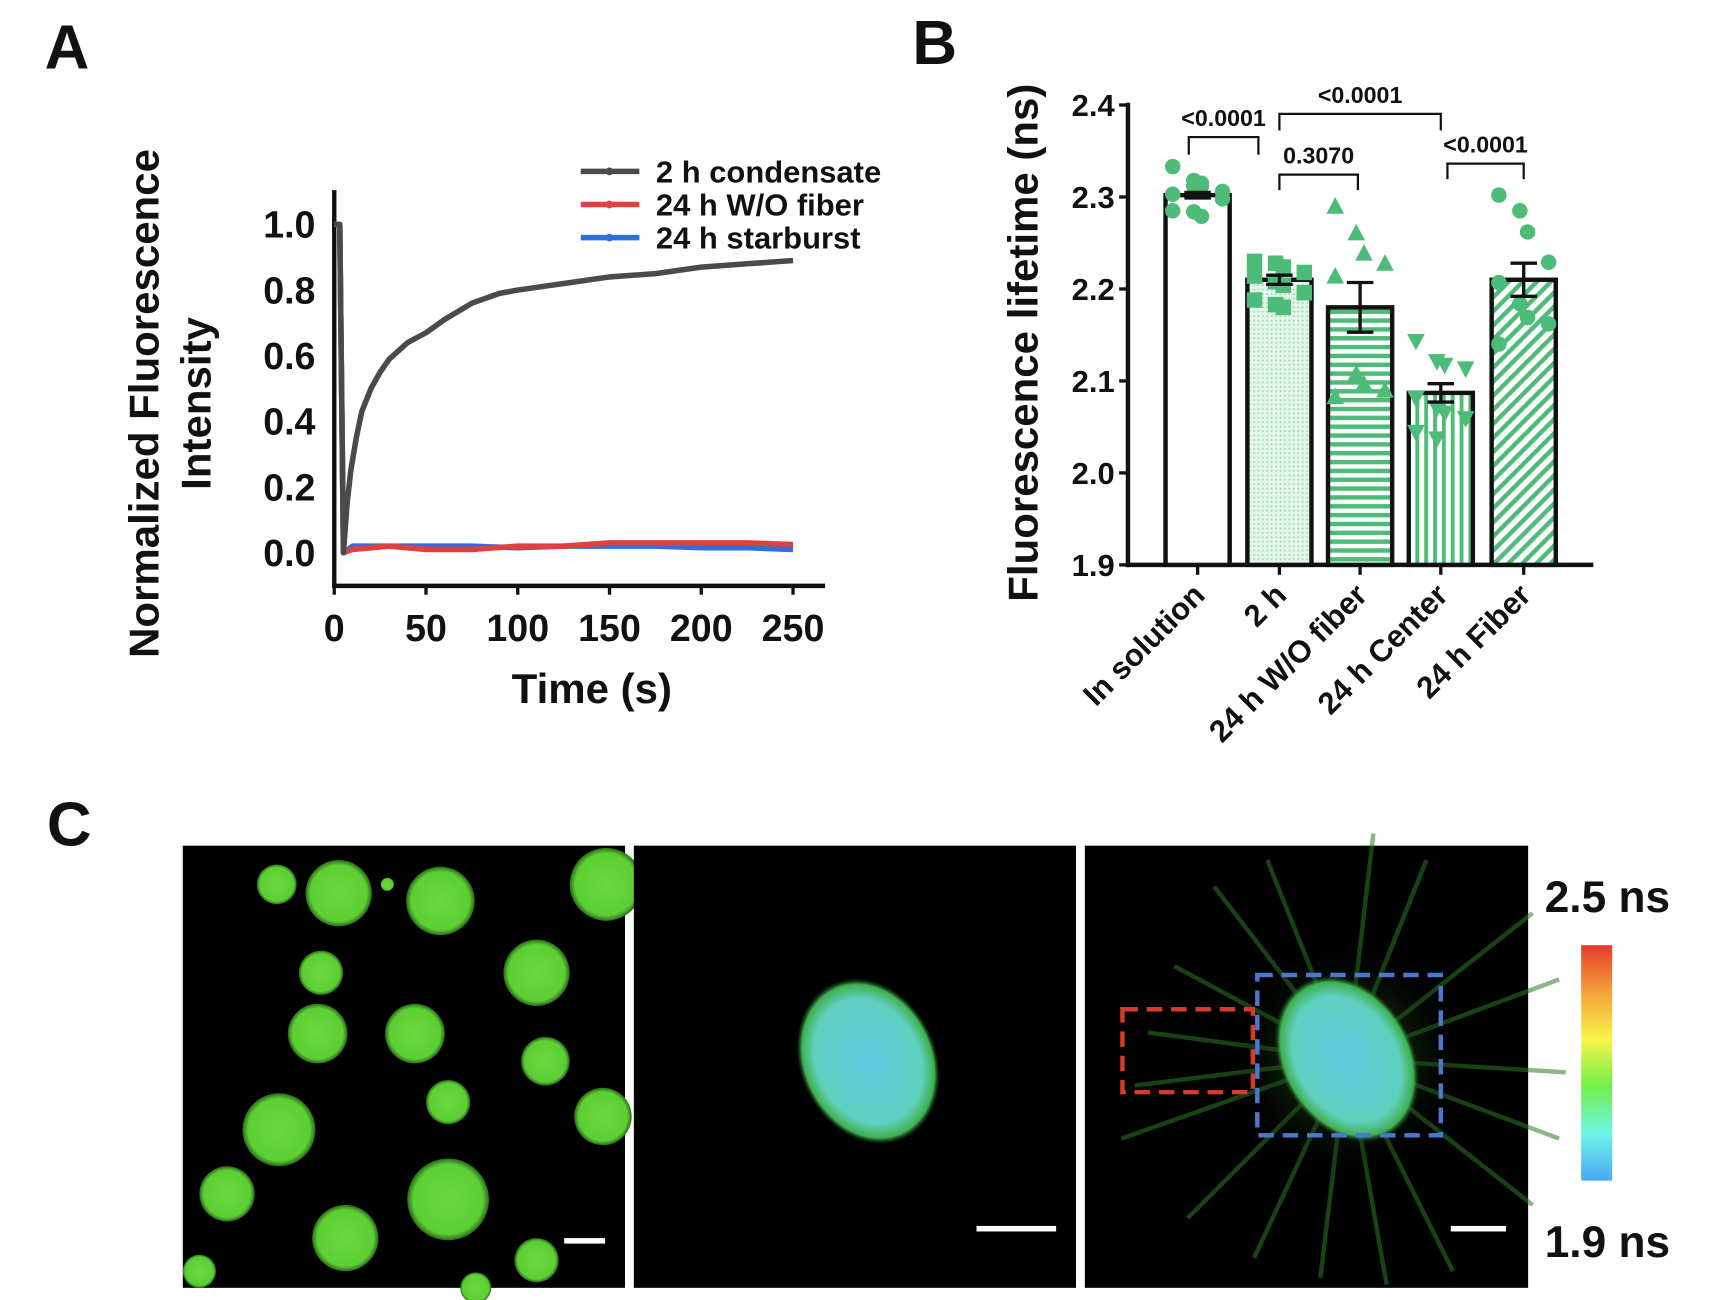 Image resolution: width=1722 pixels, height=1300 pixels. I want to click on p-value-label: 0.3070, so click(1318, 156).